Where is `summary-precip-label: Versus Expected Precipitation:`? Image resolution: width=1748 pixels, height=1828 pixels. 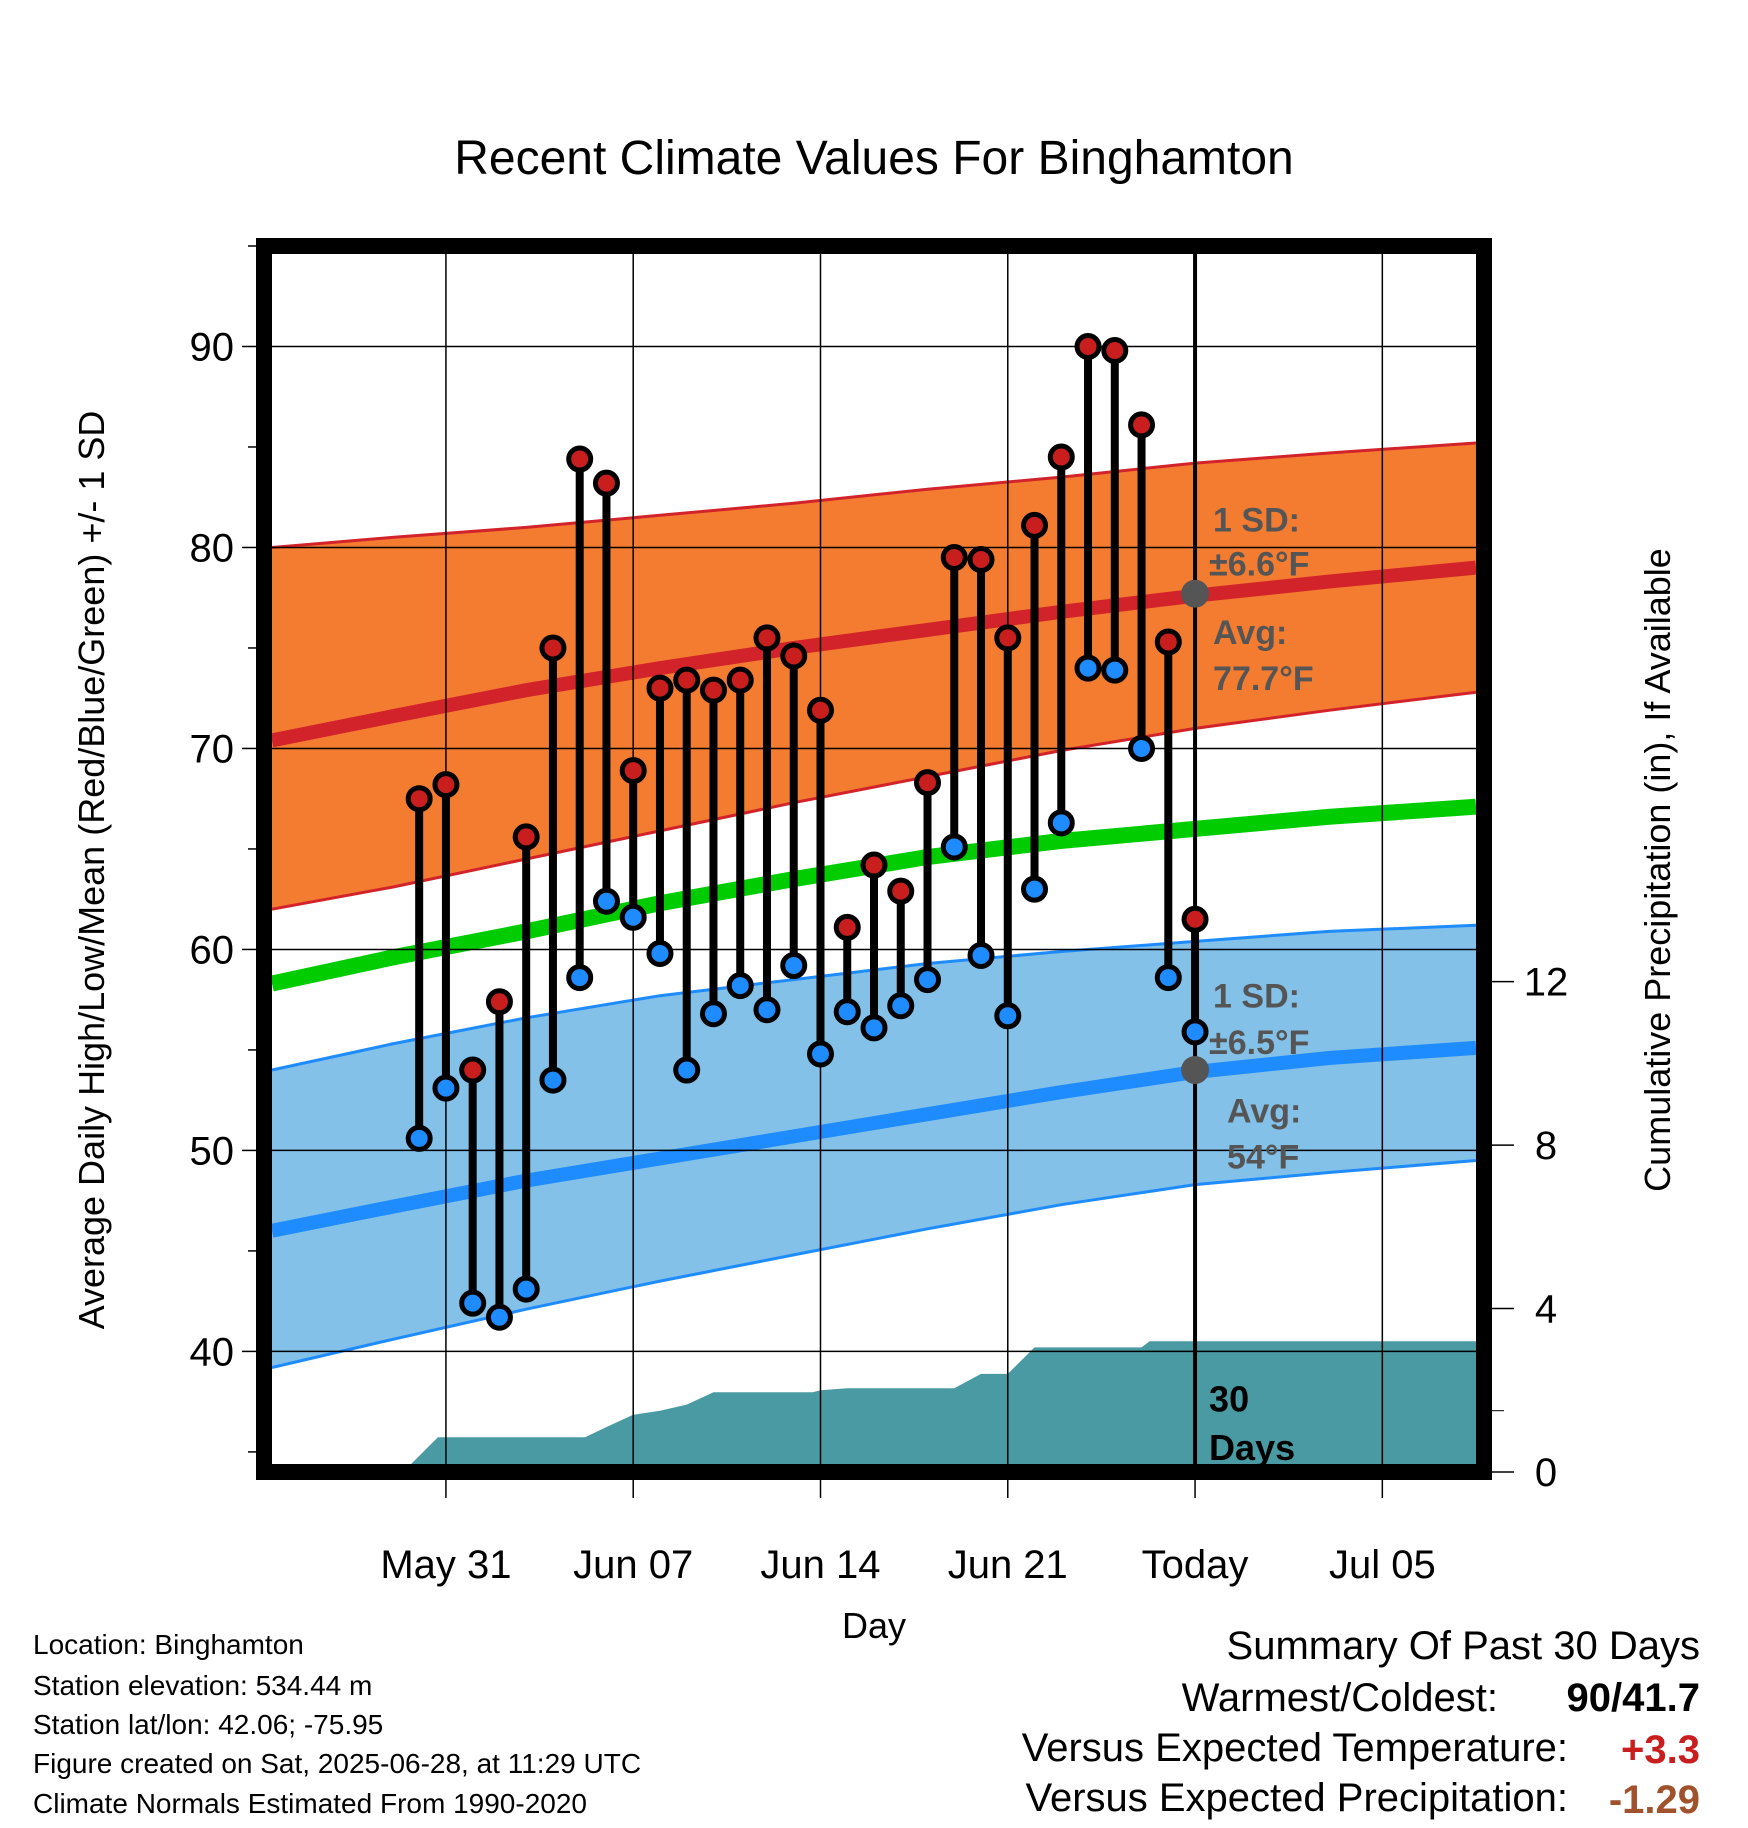
summary-precip-label: Versus Expected Precipitation: is located at coordinates (1296, 1798).